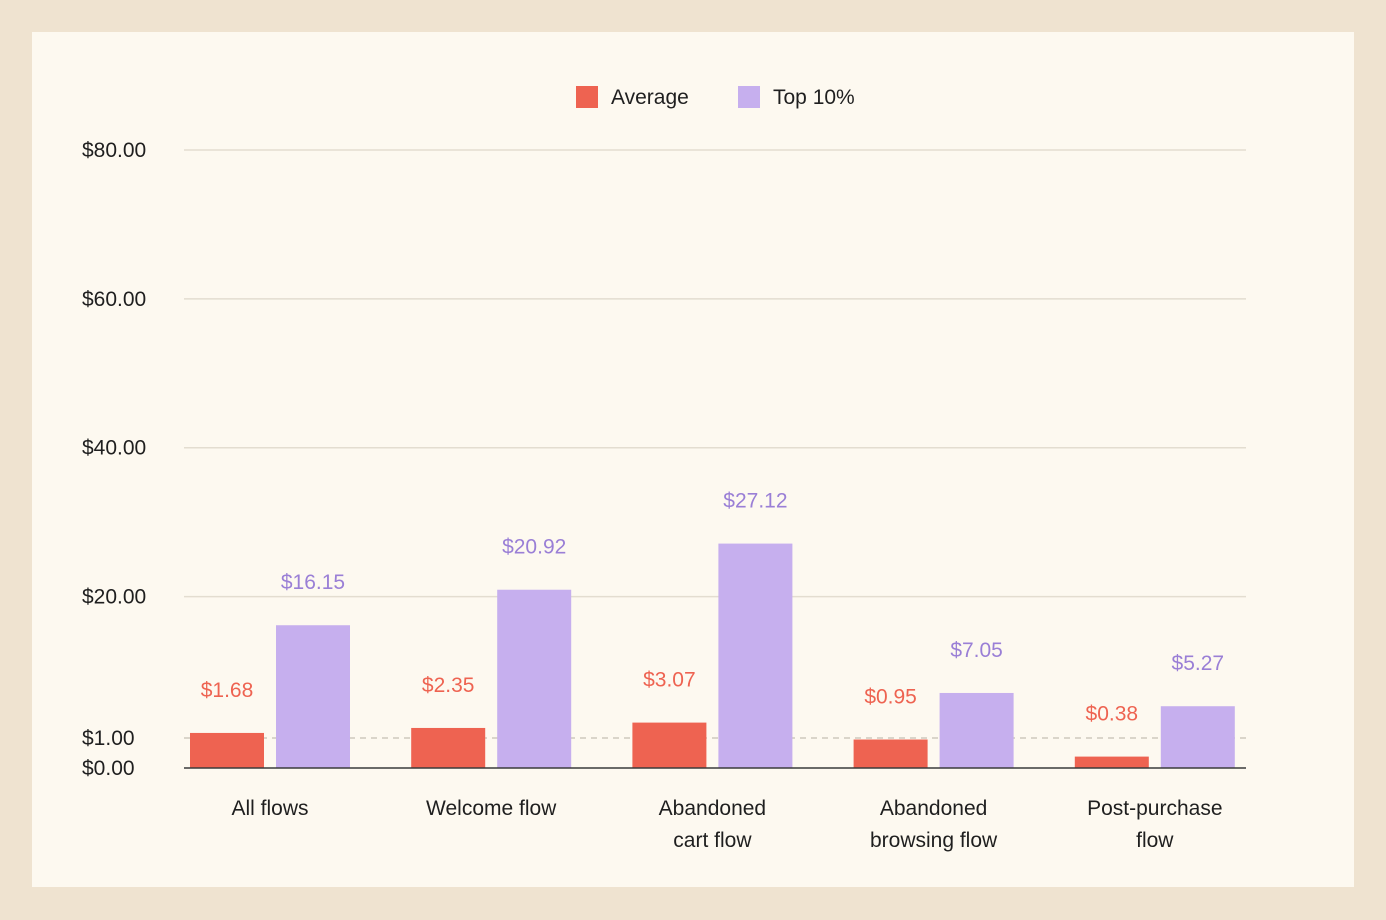 Image resolution: width=1386 pixels, height=920 pixels. Describe the element at coordinates (1198, 663) in the screenshot. I see `data-label: $5.27` at that location.